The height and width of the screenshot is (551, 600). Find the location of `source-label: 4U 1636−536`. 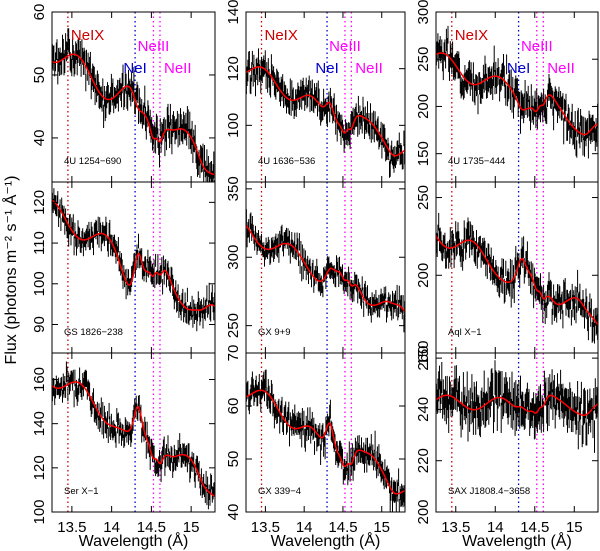

source-label: 4U 1636−536 is located at coordinates (286, 161).